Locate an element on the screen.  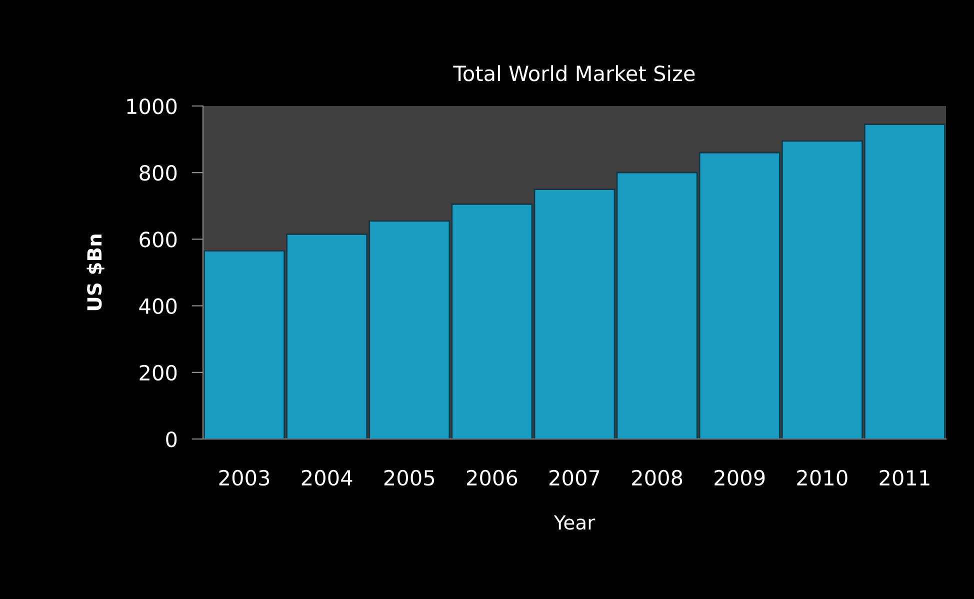
y-tick-label: 400 is located at coordinates (158, 306).